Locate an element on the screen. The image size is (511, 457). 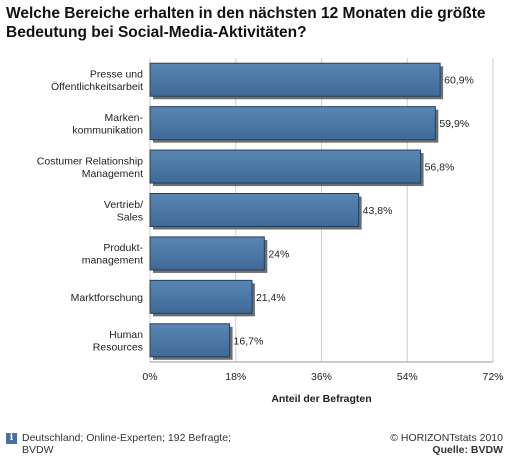
category-label: Presse und is located at coordinates (116, 74).